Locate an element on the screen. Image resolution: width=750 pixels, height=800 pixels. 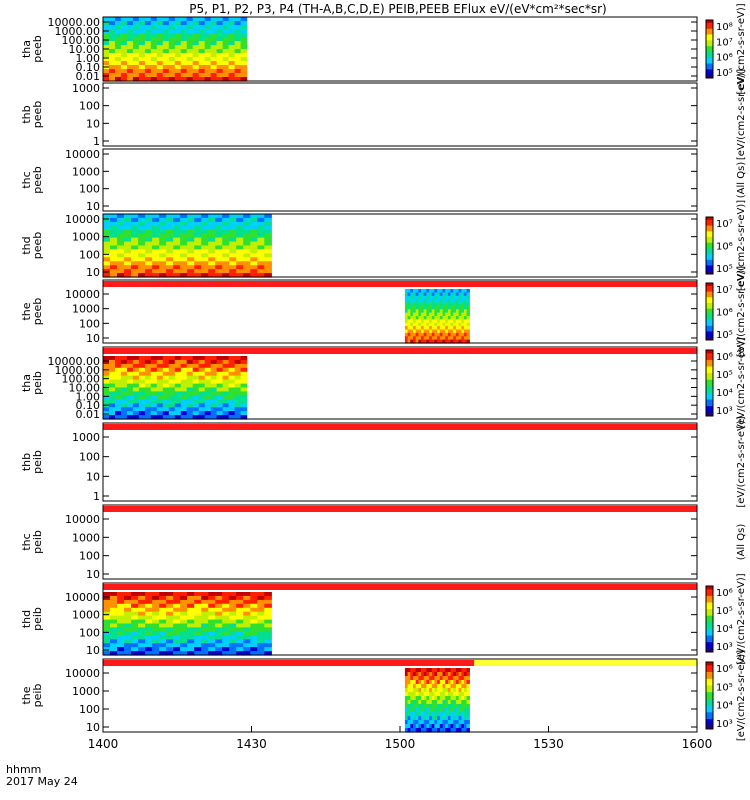
date-label: 2017 May 24 is located at coordinates (42, 781).